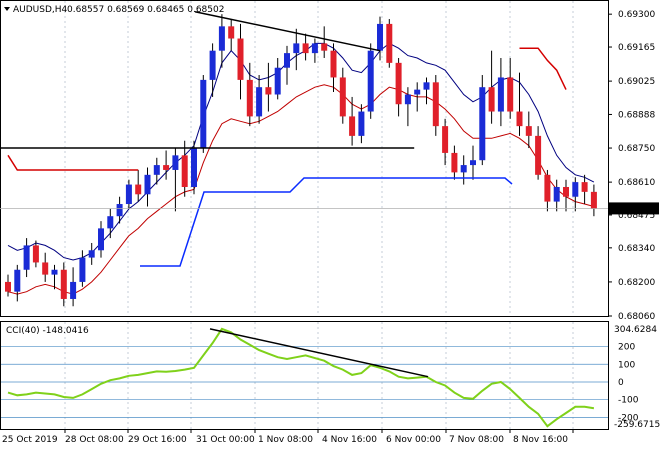 This screenshot has height=450, width=660. I want to click on current-price-box, so click(634, 208).